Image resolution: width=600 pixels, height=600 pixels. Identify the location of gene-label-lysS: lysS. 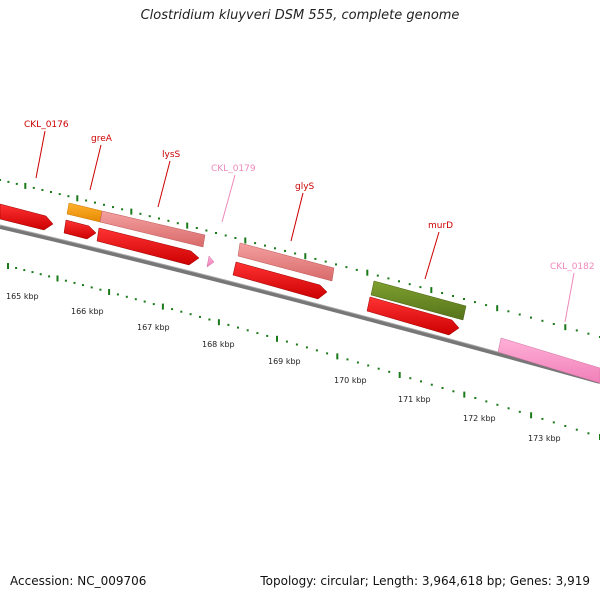
(171, 155).